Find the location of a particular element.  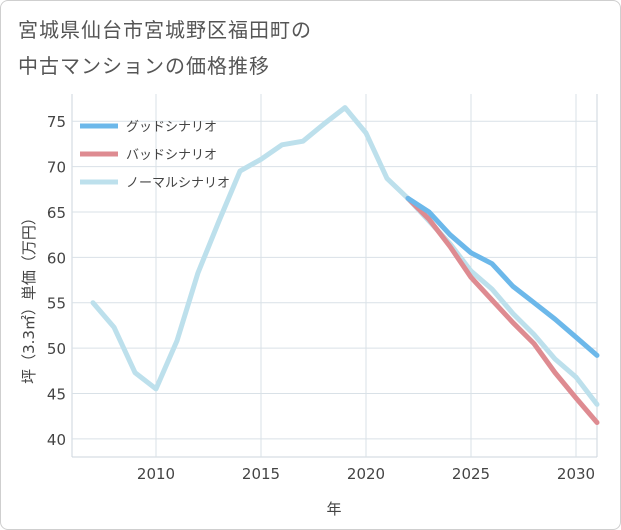

chart-title: 宮城県仙台市宮城野区福田町の 中古マンションの価格推移 is located at coordinates (165, 48).